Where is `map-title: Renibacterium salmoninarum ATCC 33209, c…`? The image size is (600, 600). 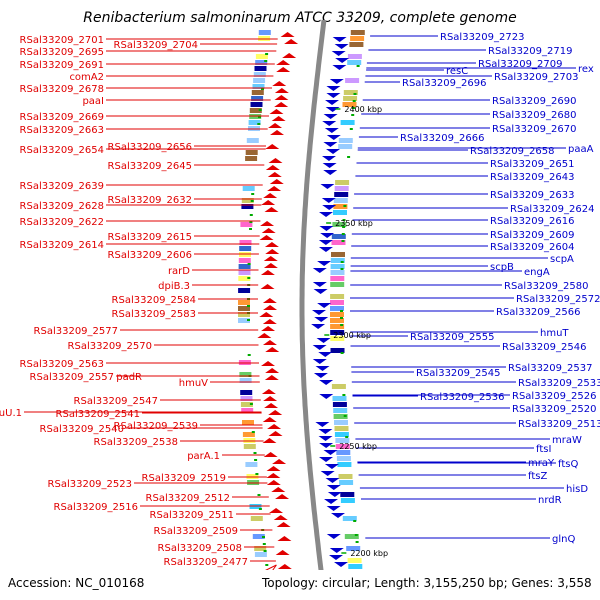
map-title: Renibacterium salmoninarum ATCC 33209, c… is located at coordinates (299, 18).